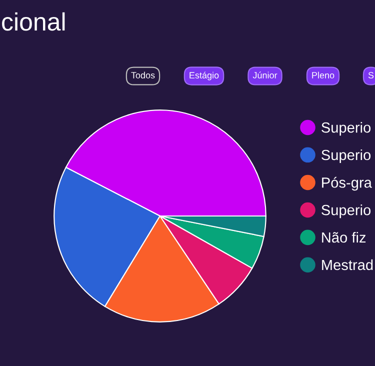 The height and width of the screenshot is (366, 375). Describe the element at coordinates (344, 237) in the screenshot. I see `legend-label: Não fiz` at that location.